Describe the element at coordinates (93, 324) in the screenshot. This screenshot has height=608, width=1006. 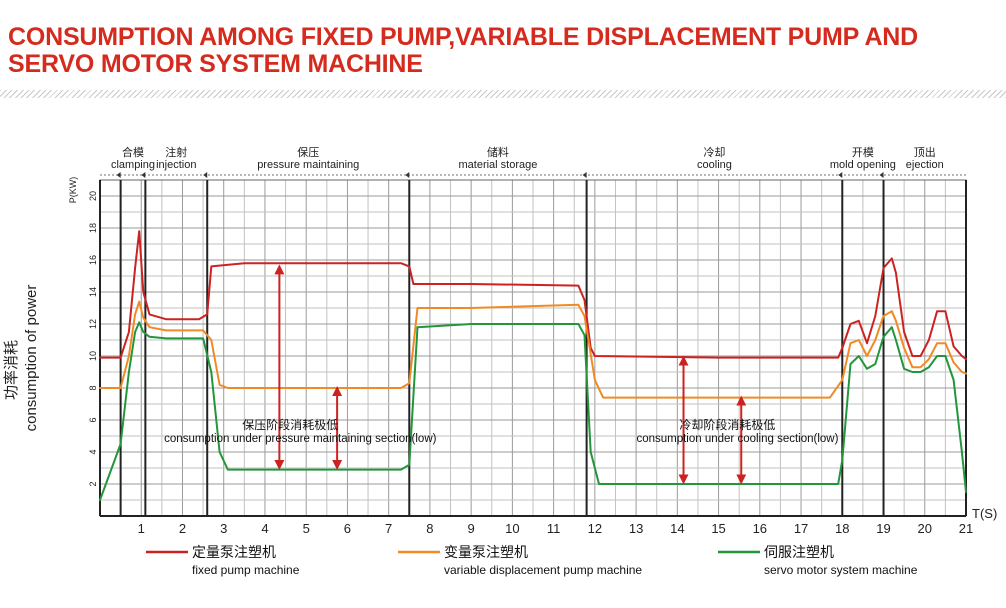
I see `y-tick-label: 12` at that location.